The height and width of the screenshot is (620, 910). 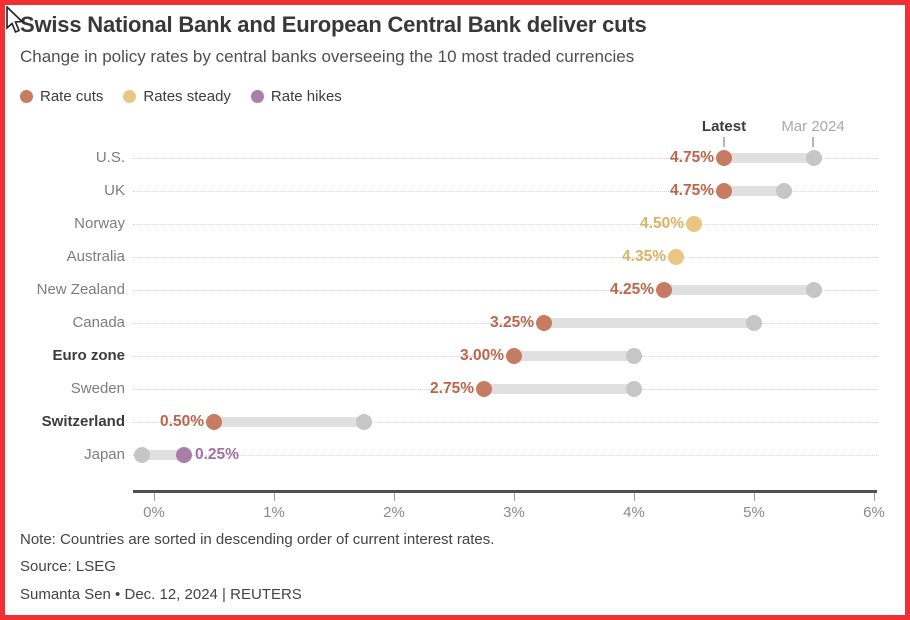 What do you see at coordinates (83, 421) in the screenshot?
I see `row-label: Switzerland` at bounding box center [83, 421].